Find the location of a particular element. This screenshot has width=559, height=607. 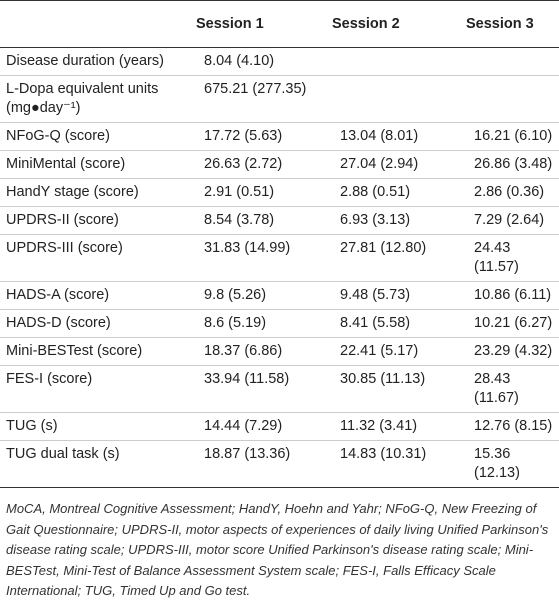

row-label: HADS-A (score) is located at coordinates (98, 295).